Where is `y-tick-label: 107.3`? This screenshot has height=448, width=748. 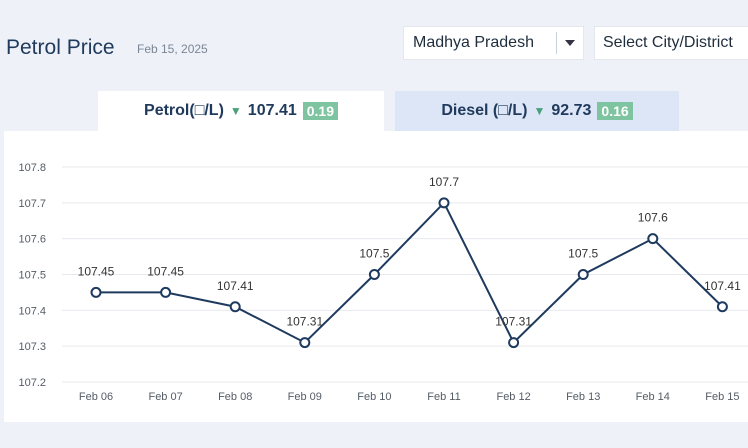 y-tick-label: 107.3 is located at coordinates (32, 347).